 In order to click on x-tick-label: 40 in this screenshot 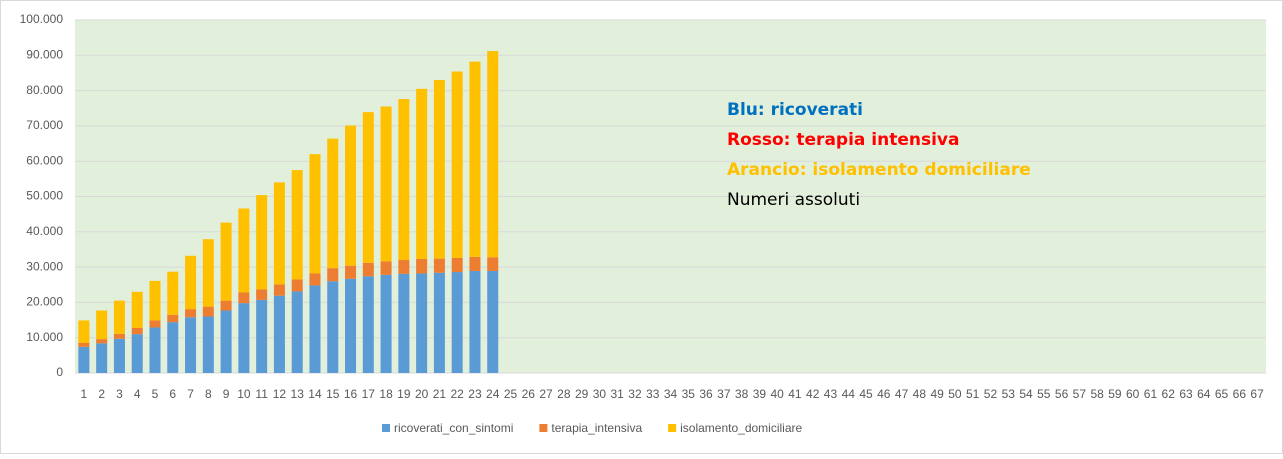, I will do `click(777, 394)`.